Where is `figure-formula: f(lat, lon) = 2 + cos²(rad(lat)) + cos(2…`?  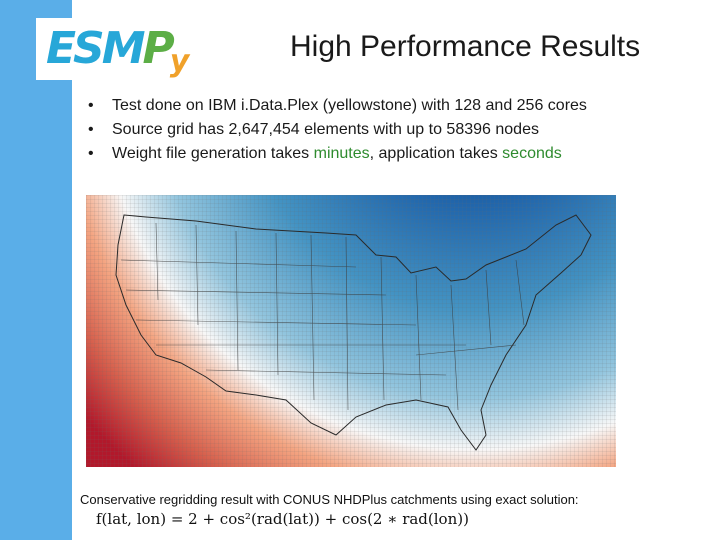
figure-formula: f(lat, lon) = 2 + cos²(rad(lat)) + cos(2… is located at coordinates (282, 519).